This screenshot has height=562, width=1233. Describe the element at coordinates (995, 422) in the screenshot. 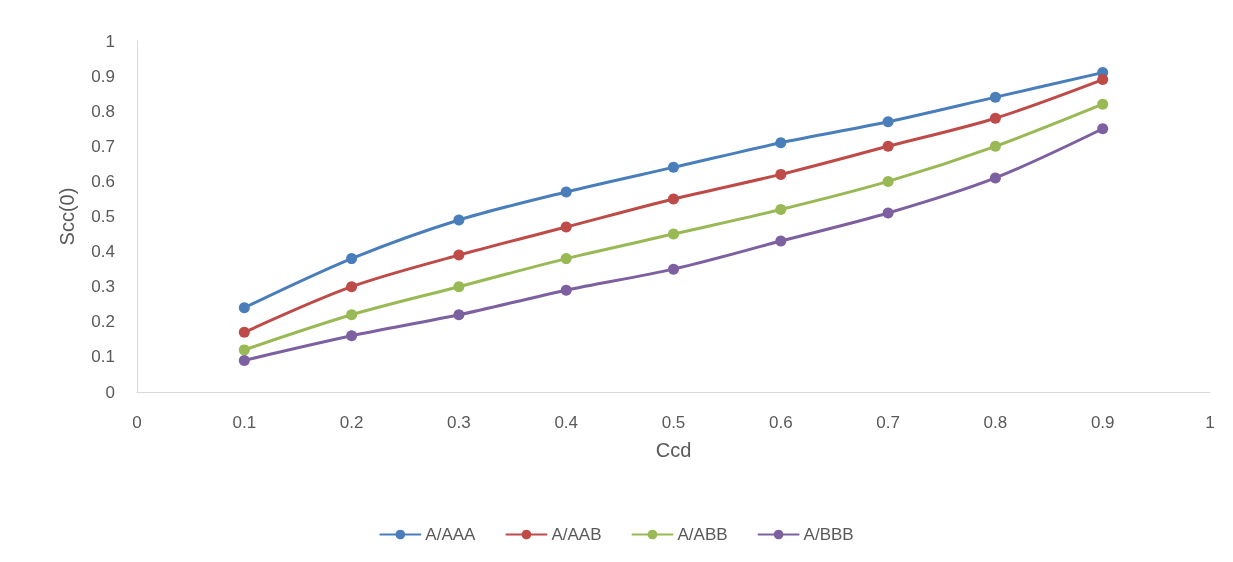

I see `x-tick-label: 0.8` at that location.